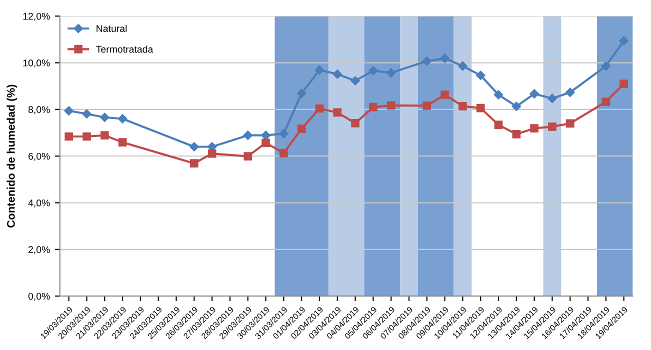 This screenshot has height=350, width=651. I want to click on legend-label: Termotratada, so click(125, 49).